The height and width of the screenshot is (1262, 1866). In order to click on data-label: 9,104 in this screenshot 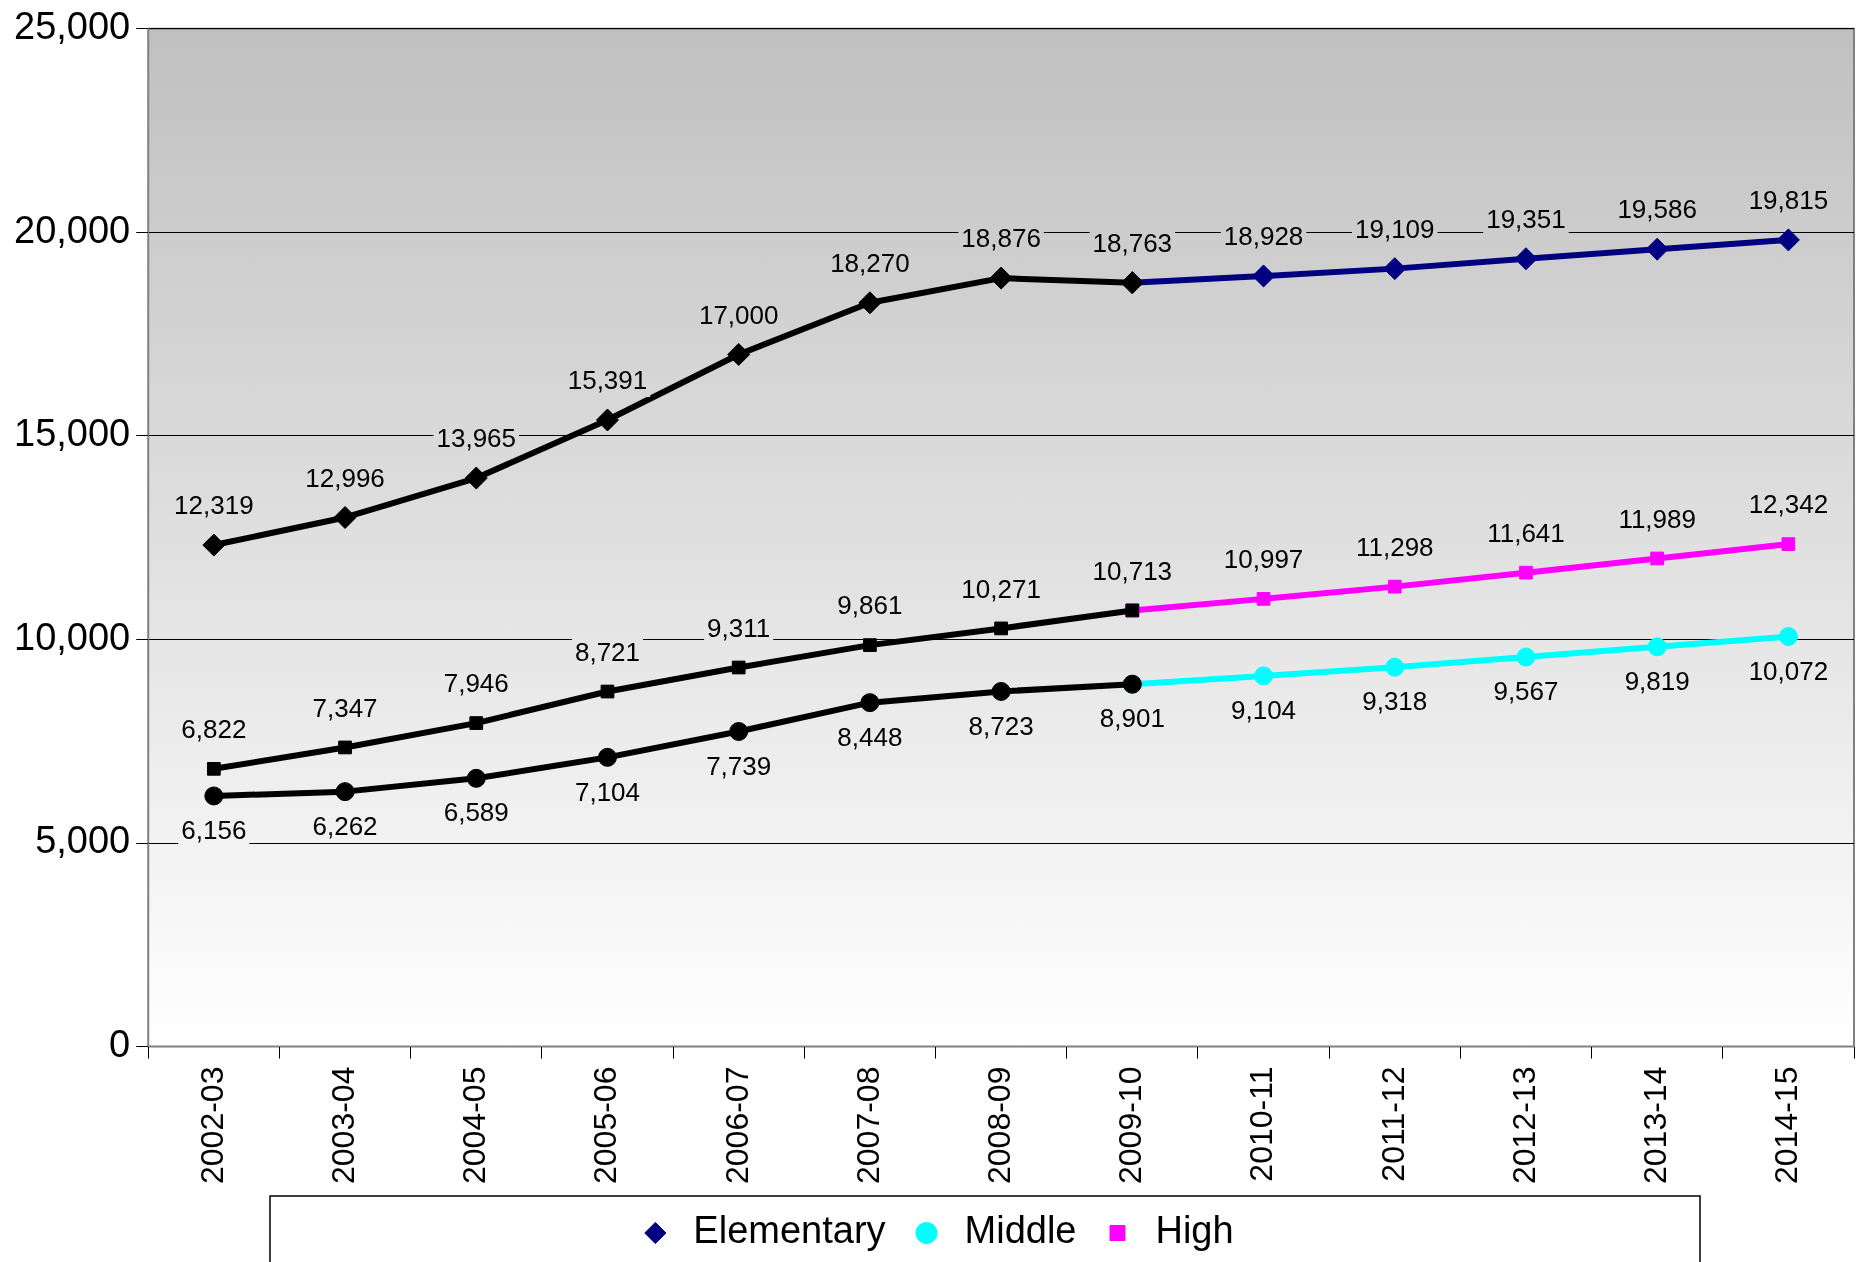, I will do `click(1264, 710)`.